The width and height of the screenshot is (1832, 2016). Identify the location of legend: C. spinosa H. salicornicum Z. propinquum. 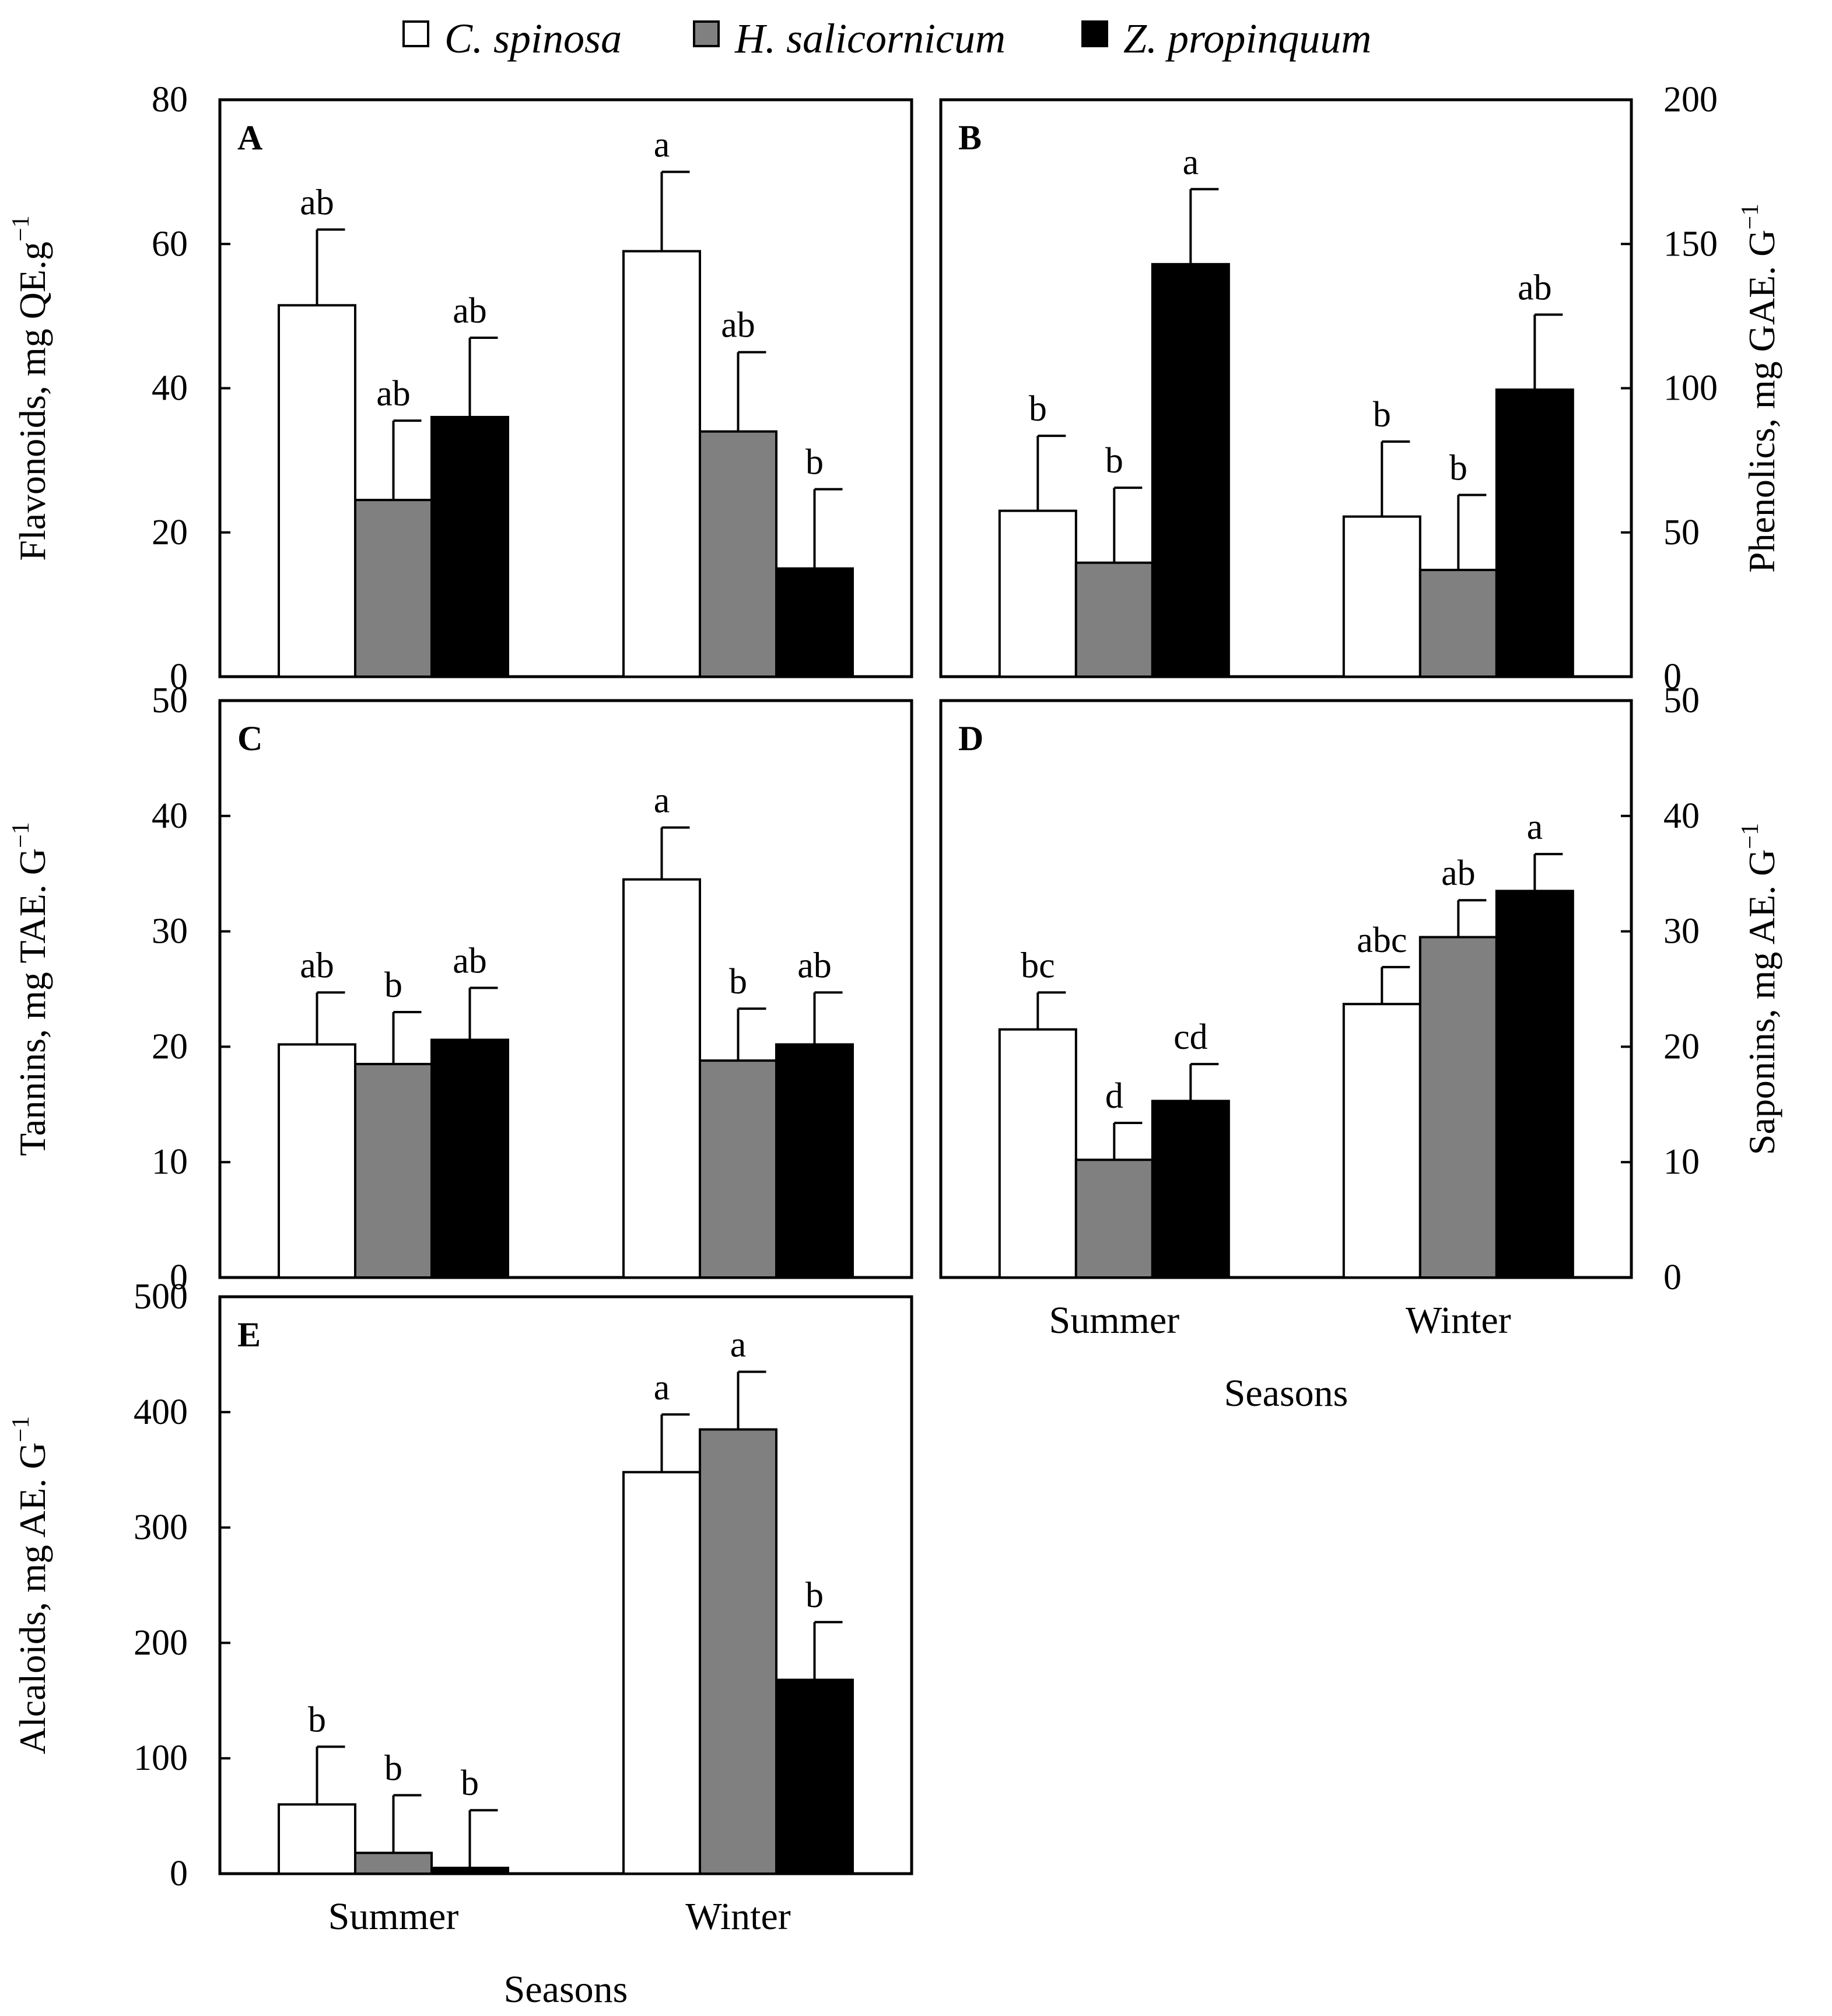
(886, 38).